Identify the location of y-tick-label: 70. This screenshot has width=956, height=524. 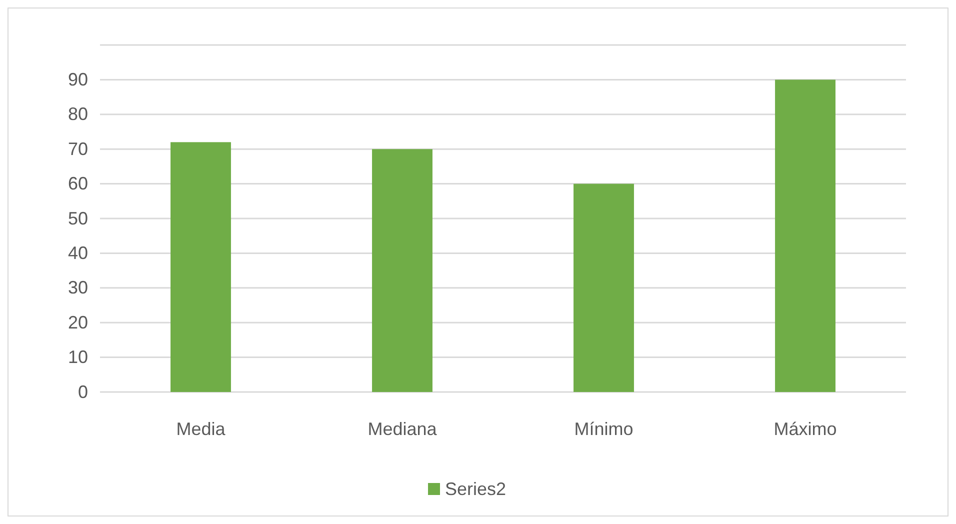
(78, 148).